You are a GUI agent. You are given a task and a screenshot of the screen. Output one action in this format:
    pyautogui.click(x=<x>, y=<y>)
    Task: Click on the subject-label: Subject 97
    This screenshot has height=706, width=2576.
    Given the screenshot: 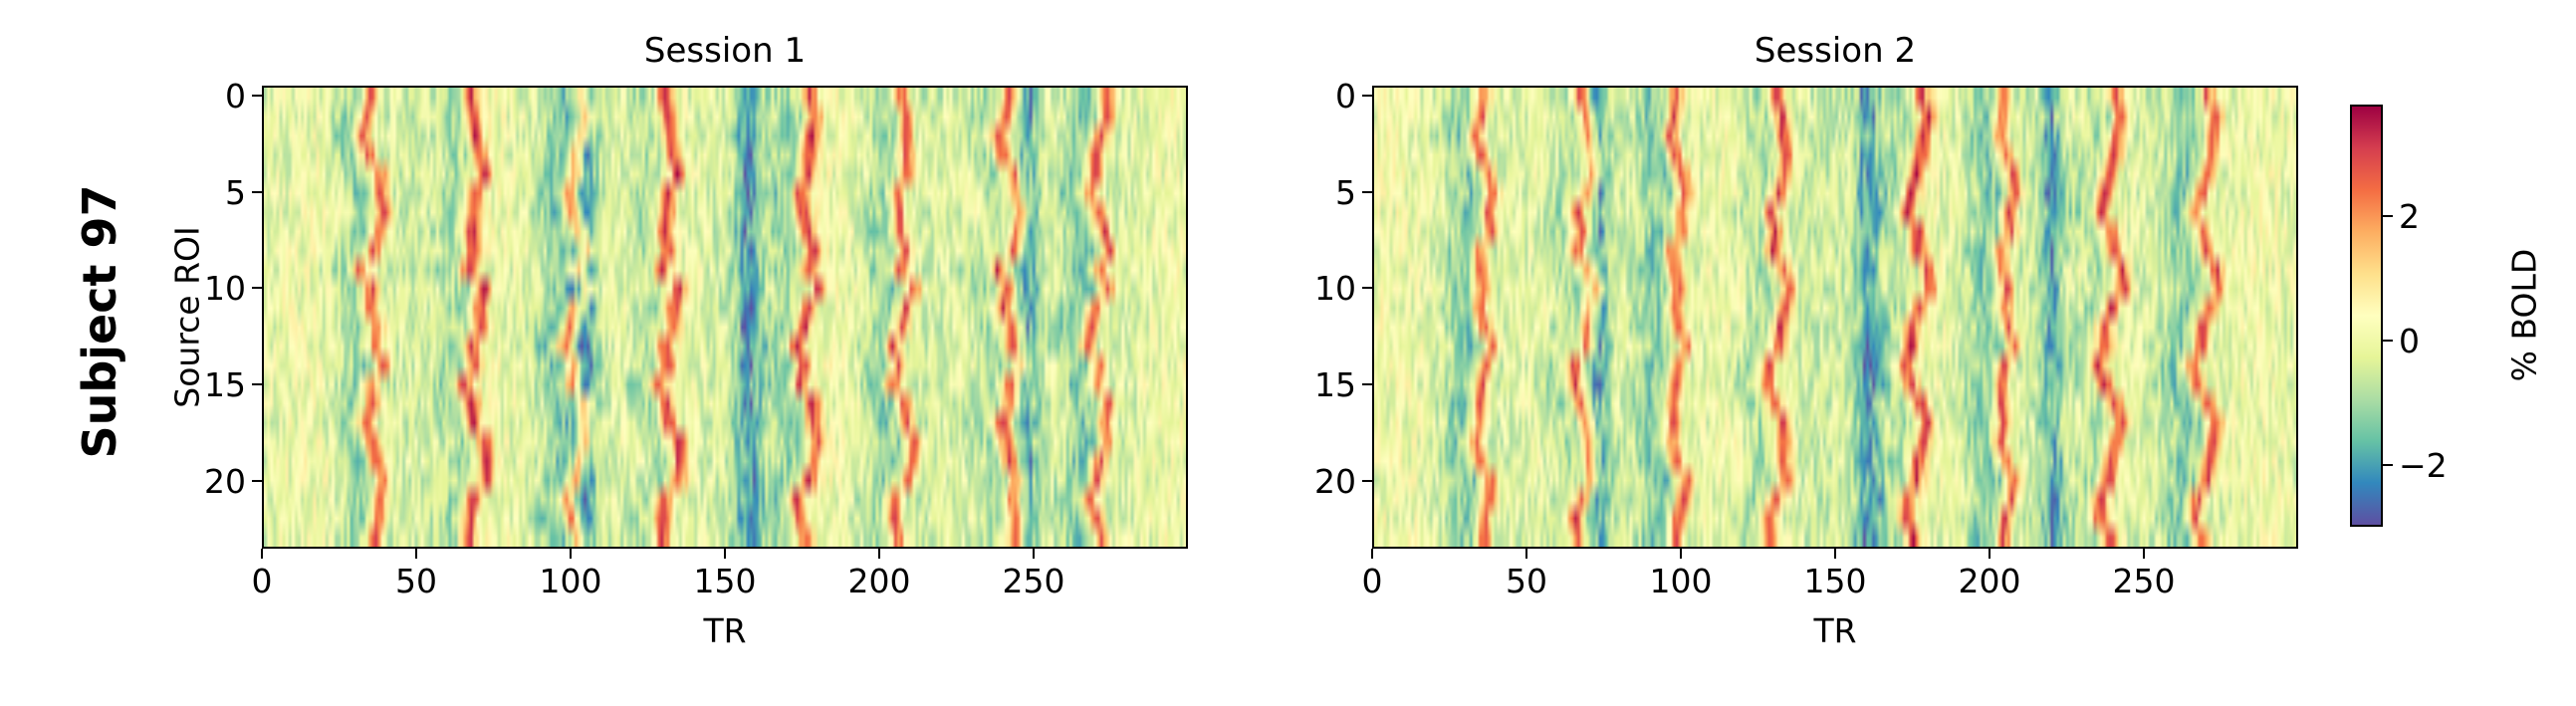 What is the action you would take?
    pyautogui.click(x=99, y=321)
    